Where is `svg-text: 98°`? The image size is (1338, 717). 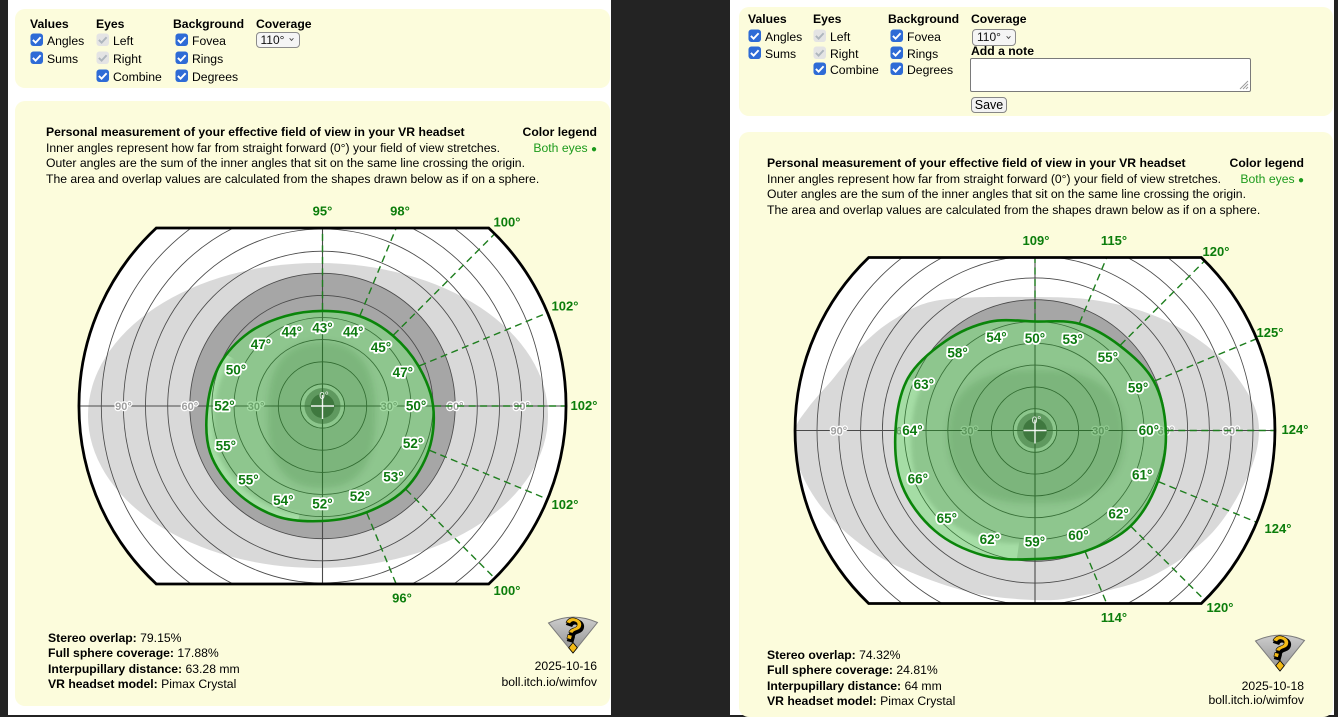 svg-text: 98° is located at coordinates (400, 211).